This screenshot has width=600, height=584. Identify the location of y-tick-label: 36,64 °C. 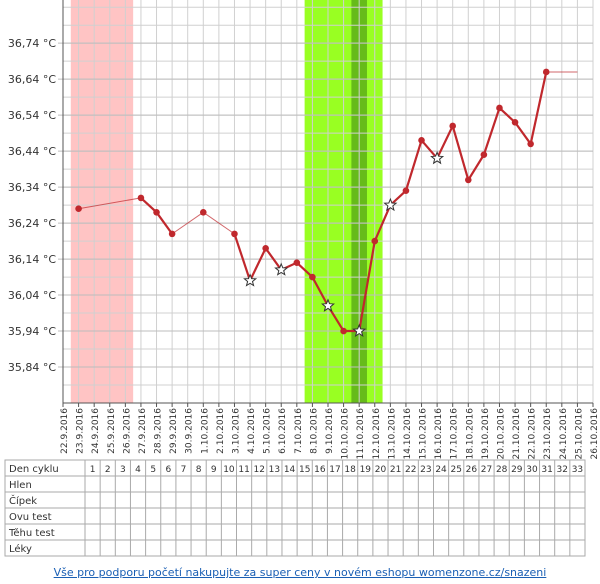
(32, 79).